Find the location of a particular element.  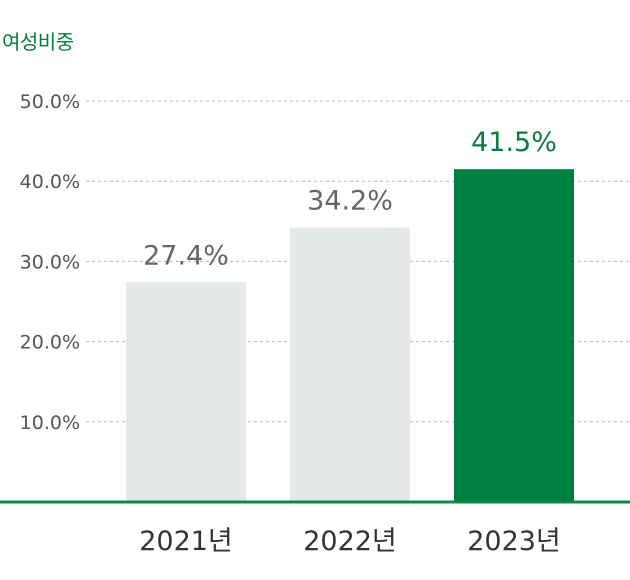

bar-value-label: 27.4% is located at coordinates (186, 255).